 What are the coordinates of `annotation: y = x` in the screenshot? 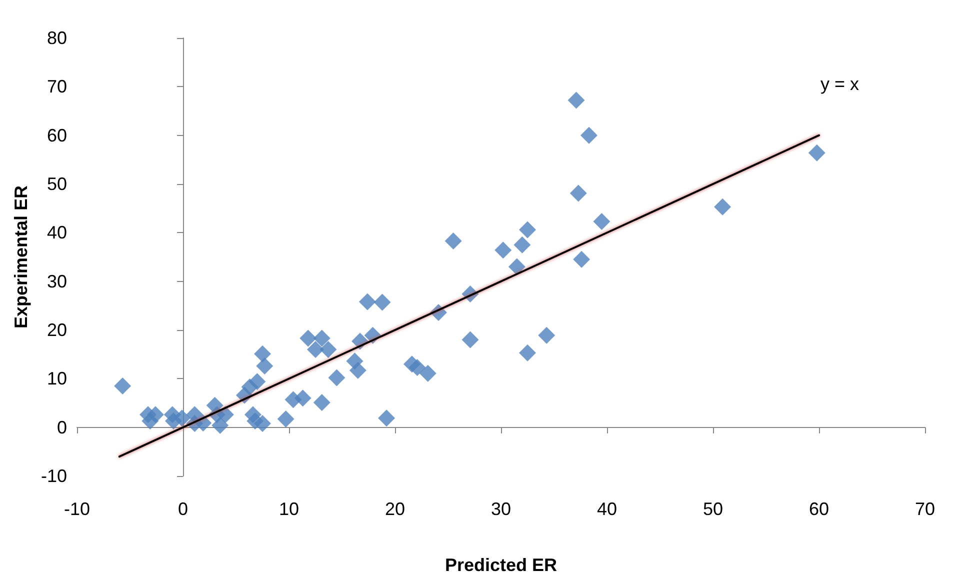 It's located at (839, 84).